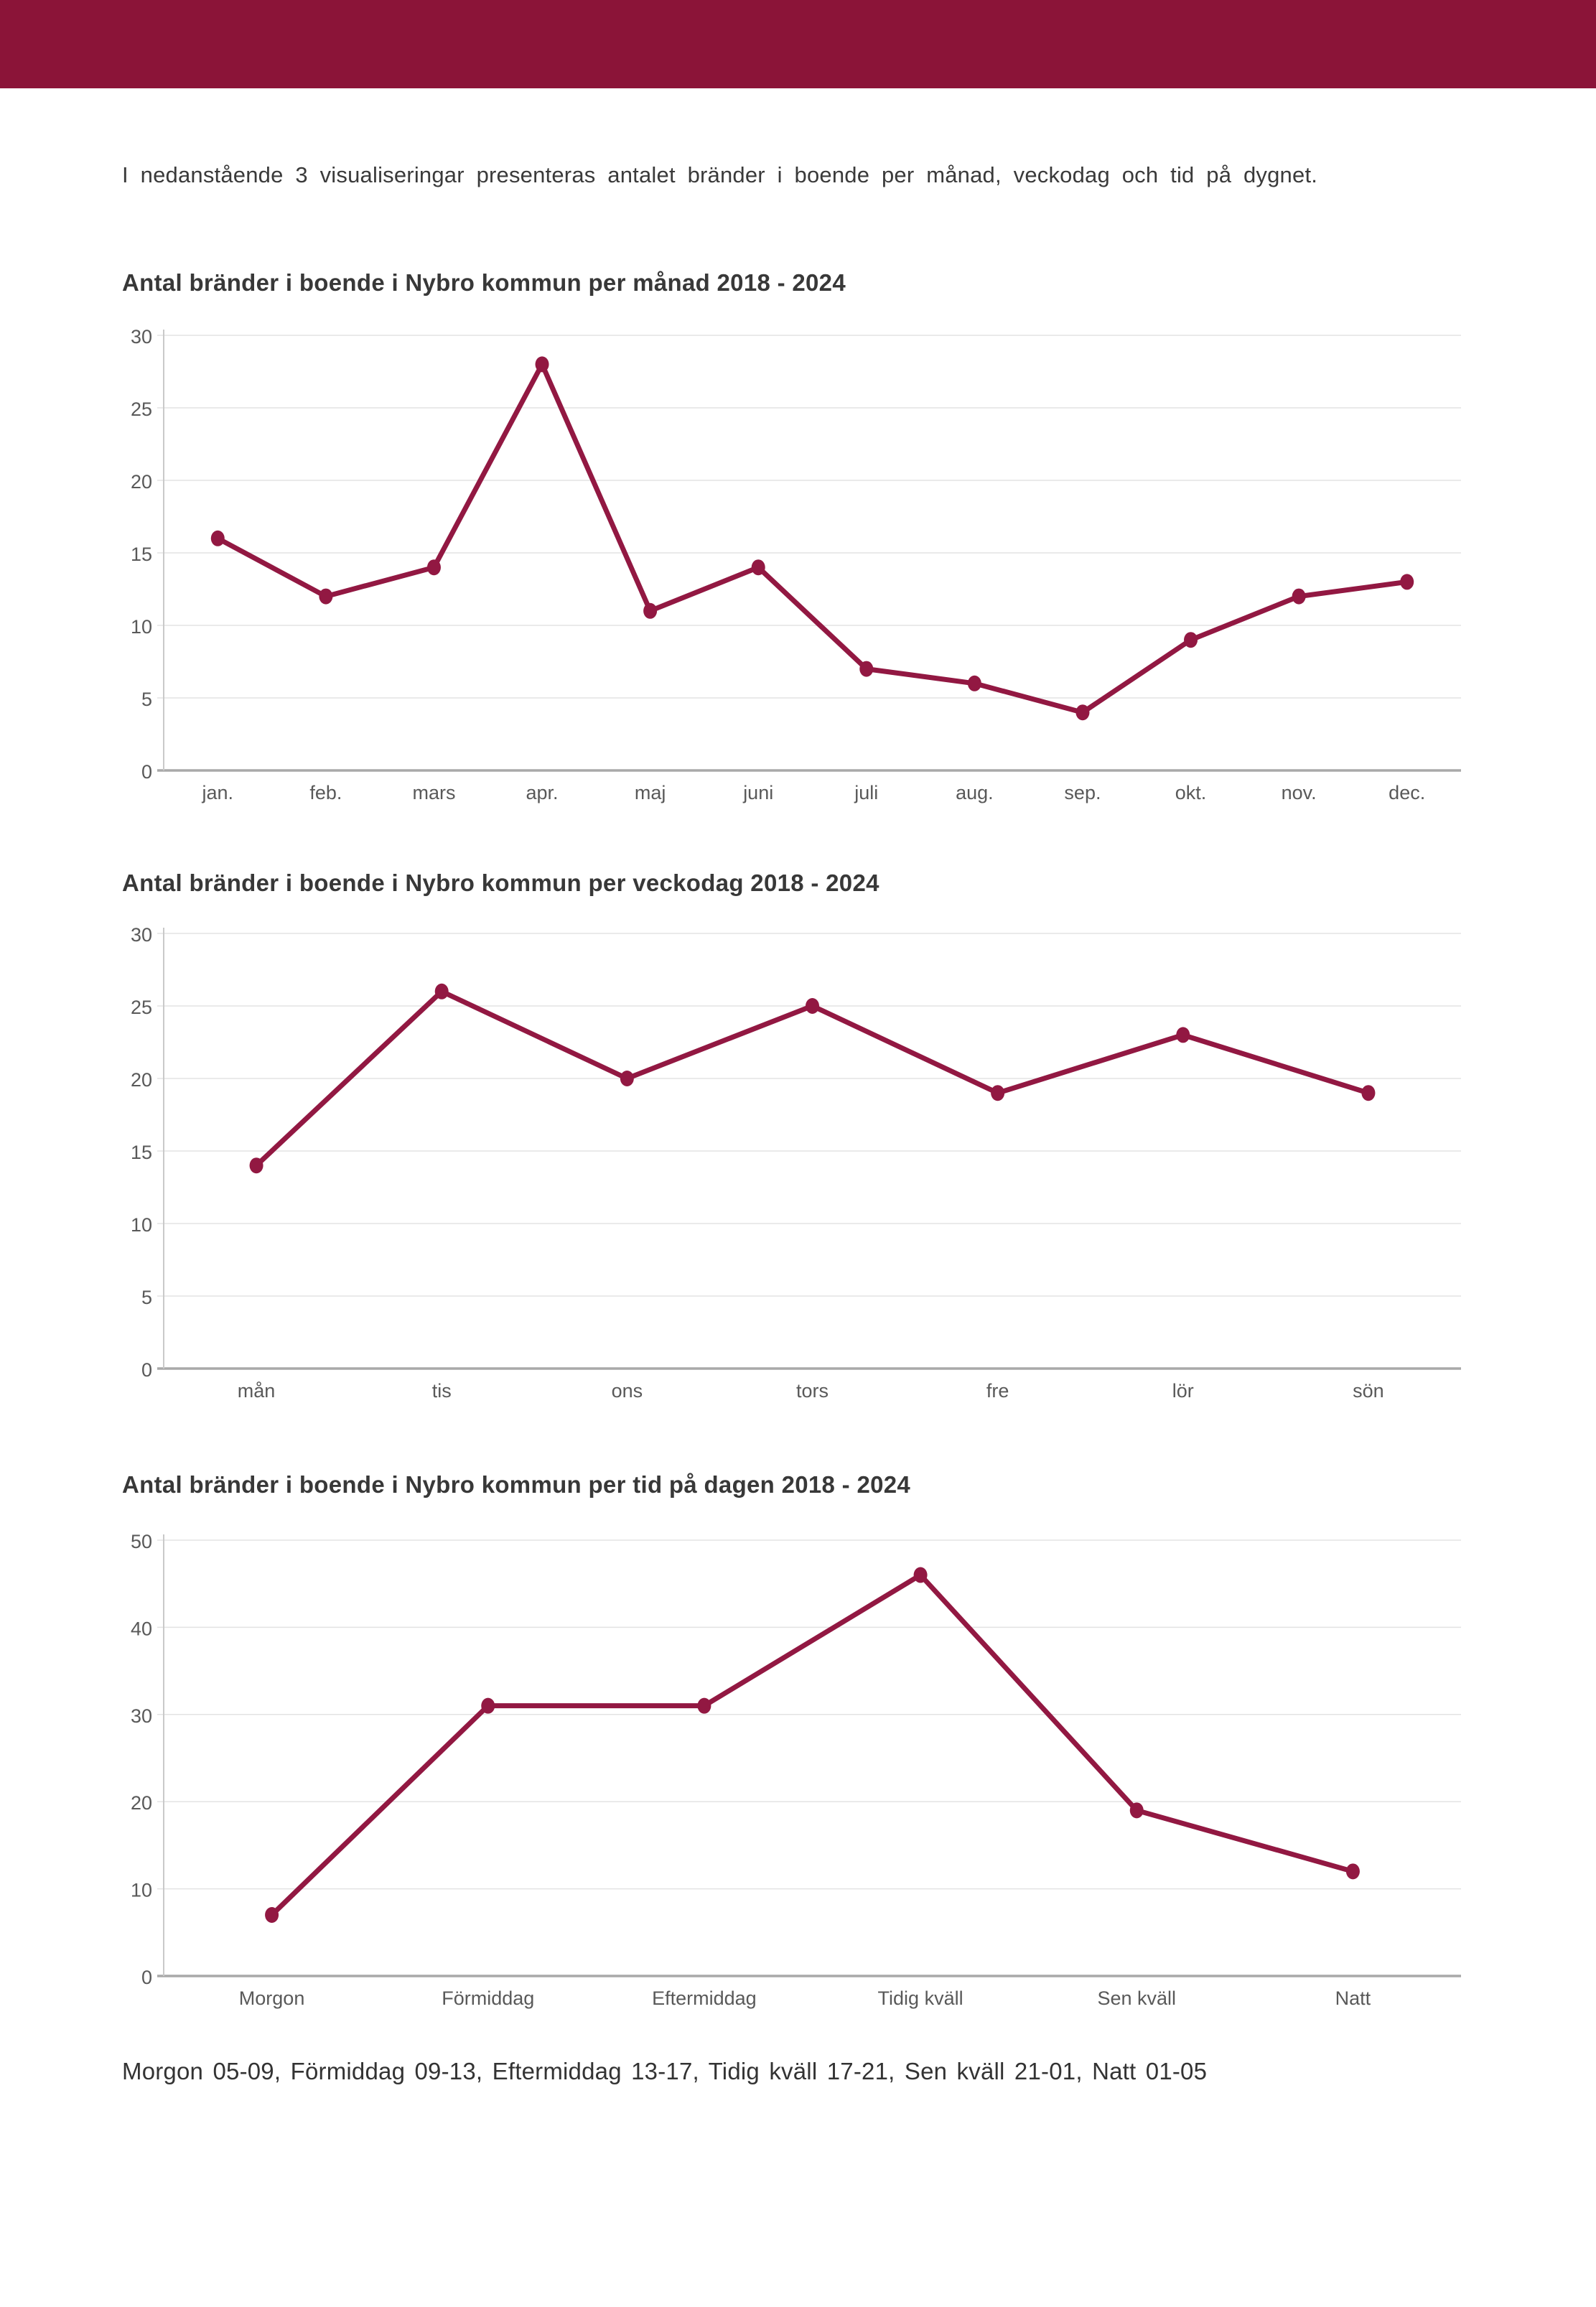 The image size is (1596, 2307). I want to click on svg-text: ons, so click(627, 1391).